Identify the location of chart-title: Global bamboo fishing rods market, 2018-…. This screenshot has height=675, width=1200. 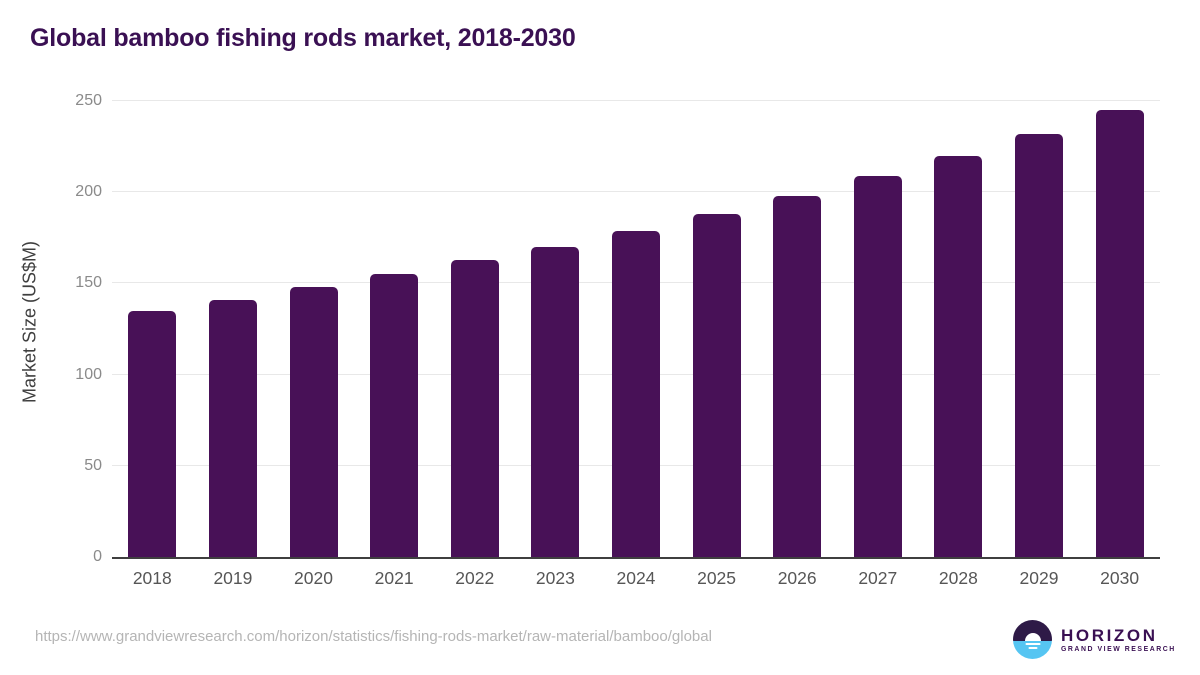
(303, 38).